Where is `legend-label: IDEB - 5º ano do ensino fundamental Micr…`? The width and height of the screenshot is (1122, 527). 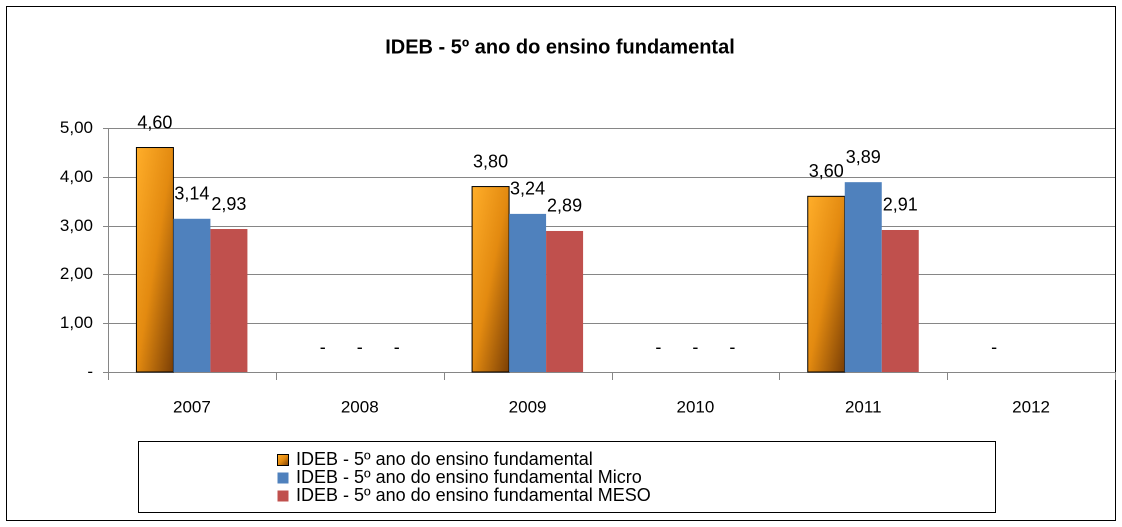
legend-label: IDEB - 5º ano do ensino fundamental Micr… is located at coordinates (469, 477).